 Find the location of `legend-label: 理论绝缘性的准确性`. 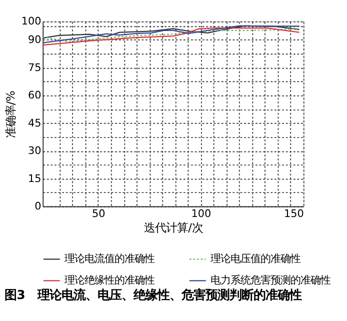

legend-label: 理论绝缘性的准确性 is located at coordinates (109, 280).